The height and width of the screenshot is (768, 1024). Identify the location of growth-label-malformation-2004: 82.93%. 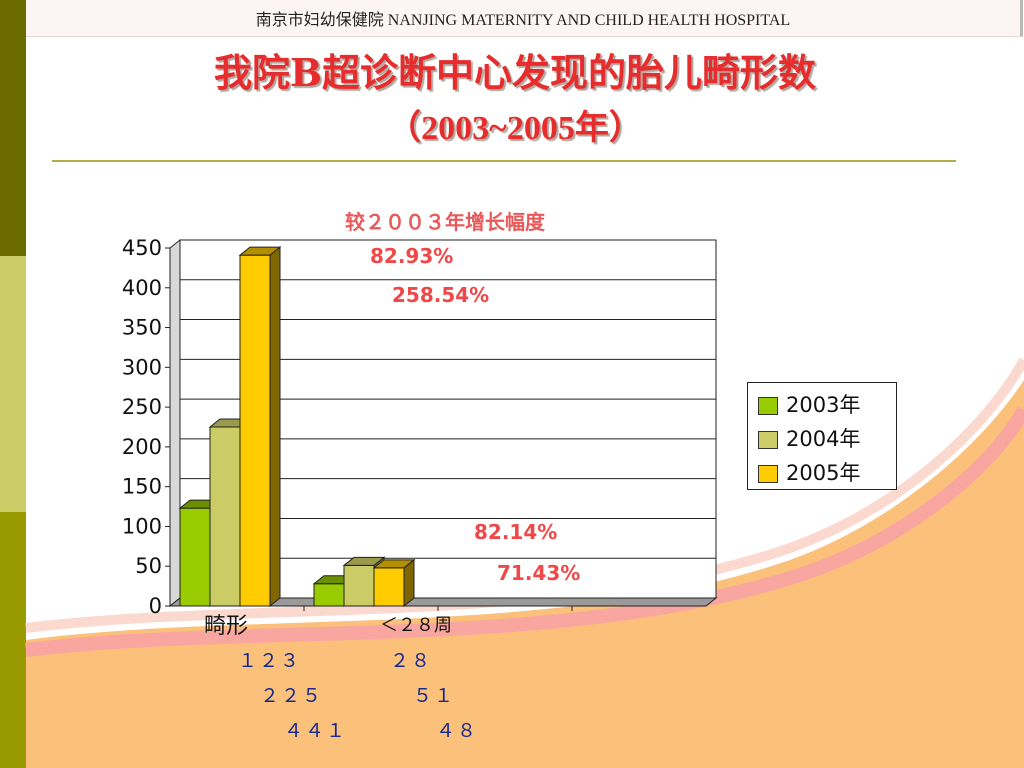
(412, 256).